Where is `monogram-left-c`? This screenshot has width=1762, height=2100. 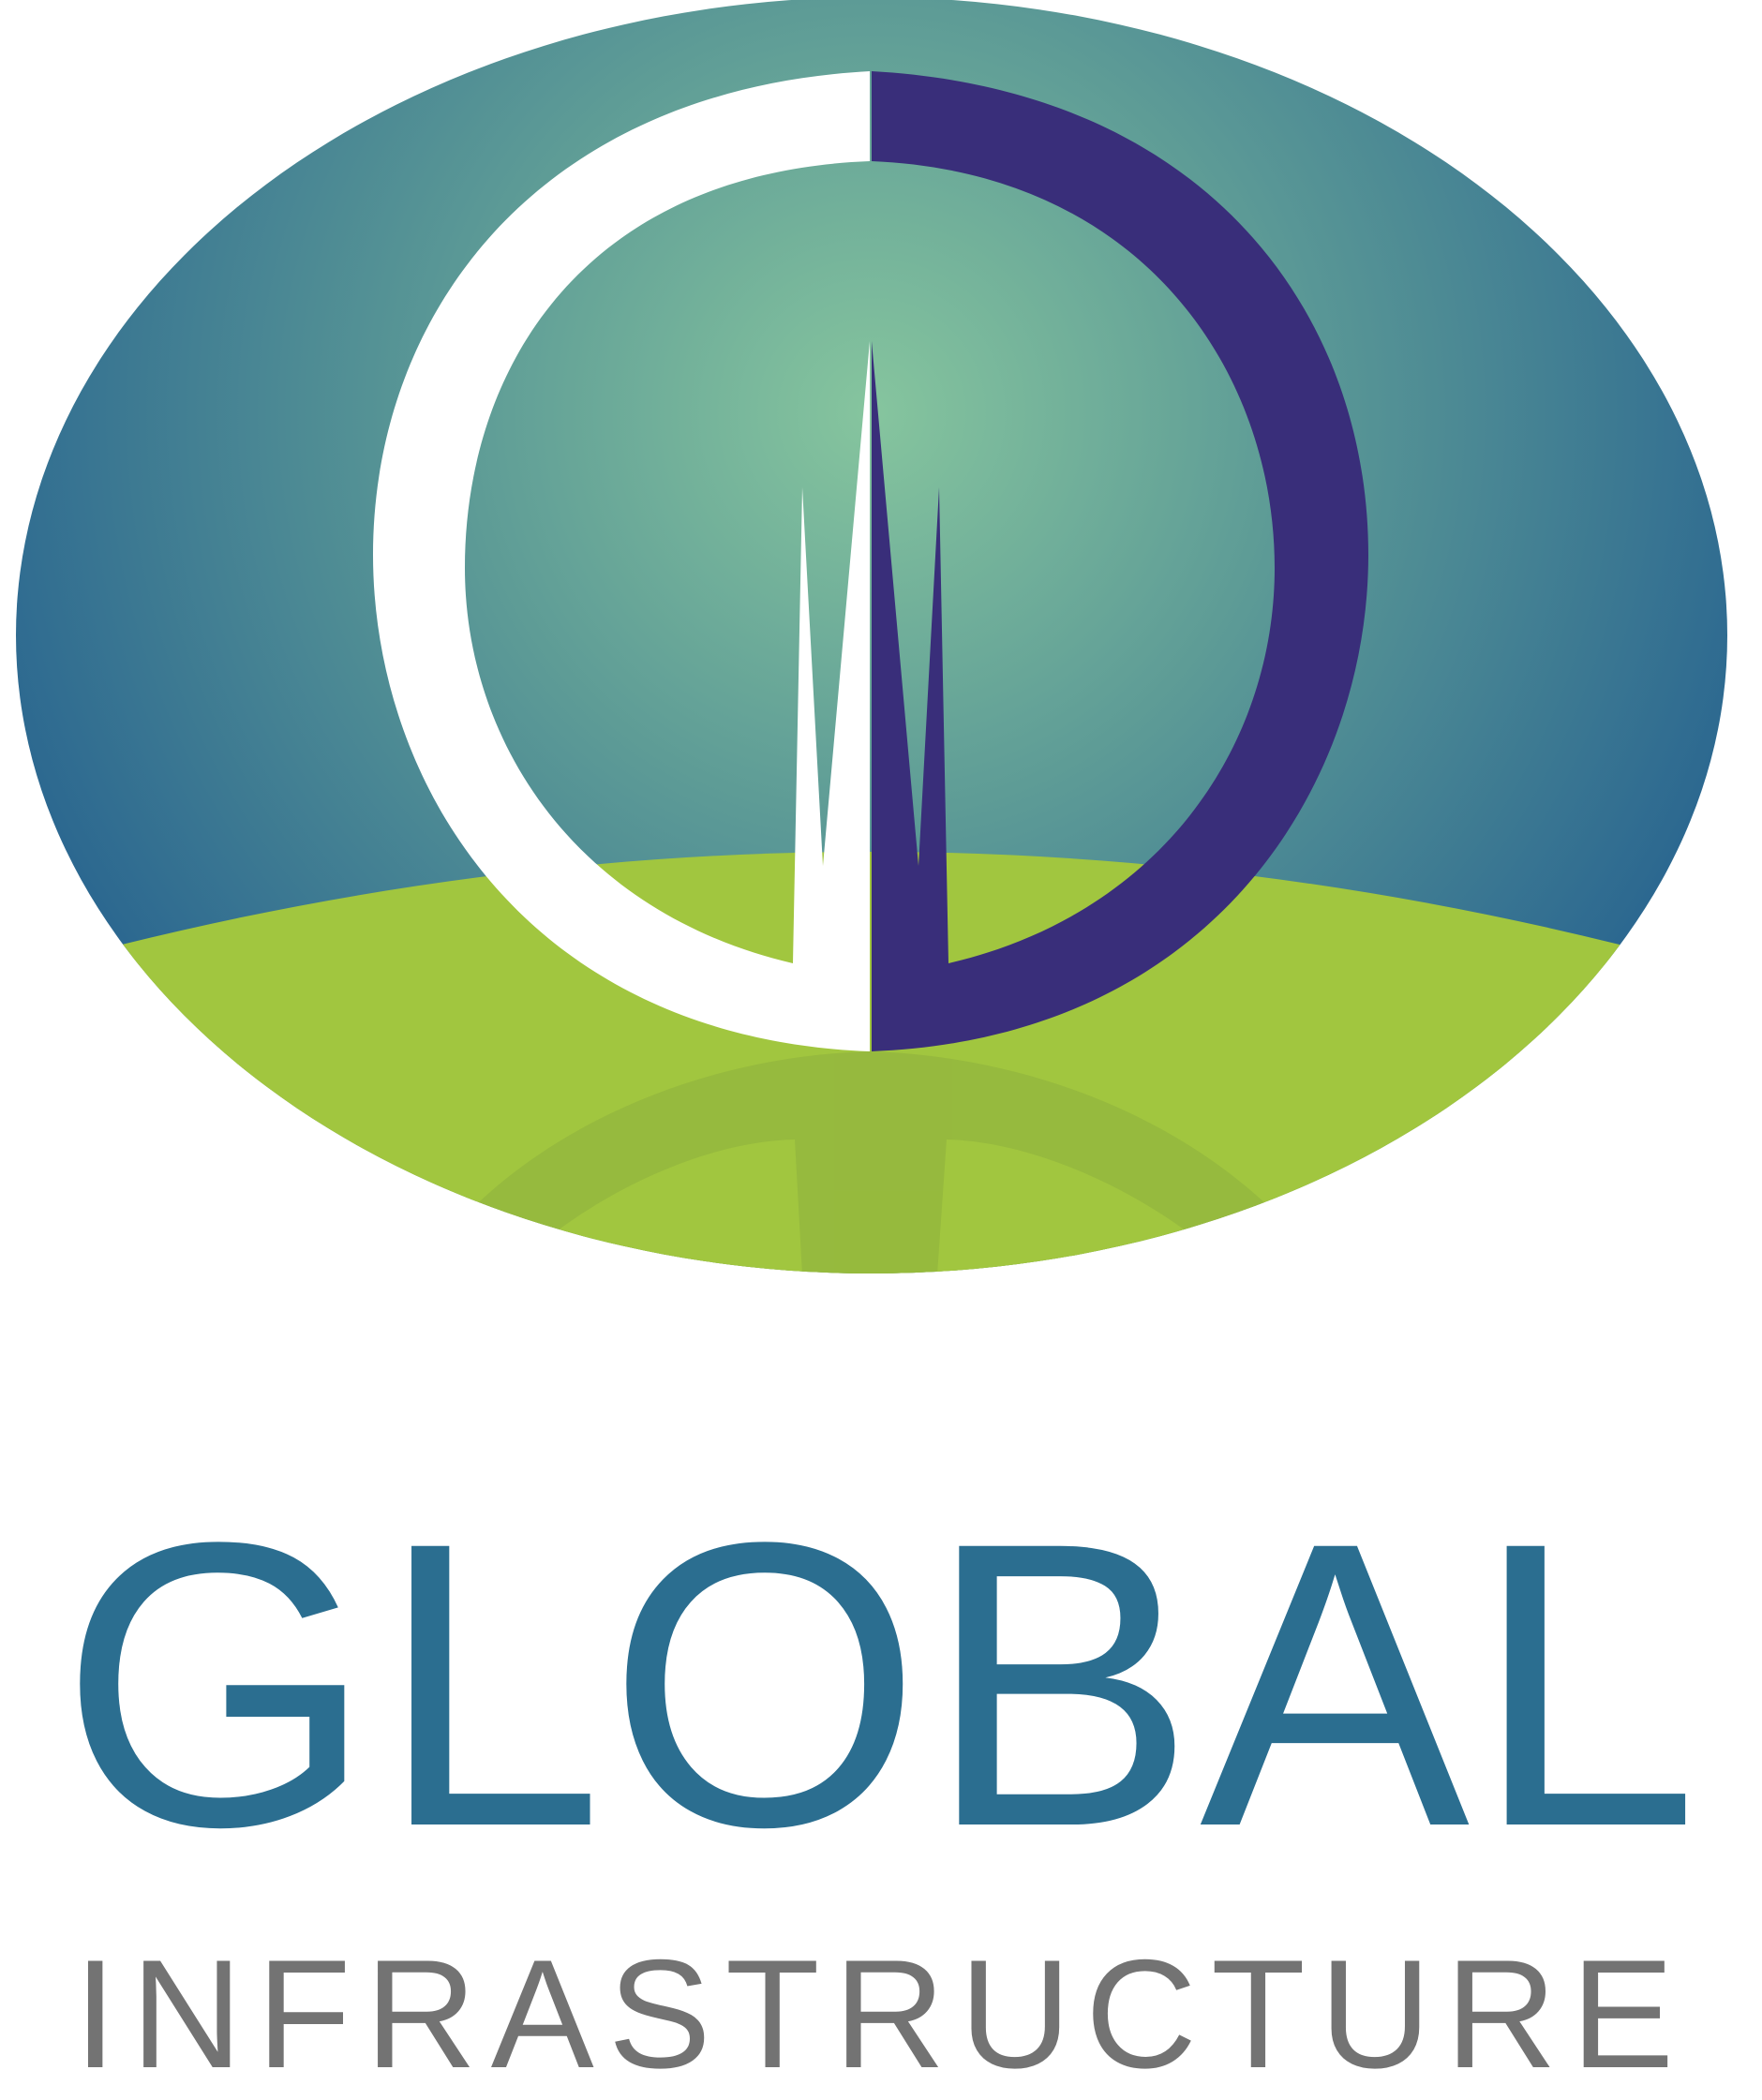 monogram-left-c is located at coordinates (622, 561).